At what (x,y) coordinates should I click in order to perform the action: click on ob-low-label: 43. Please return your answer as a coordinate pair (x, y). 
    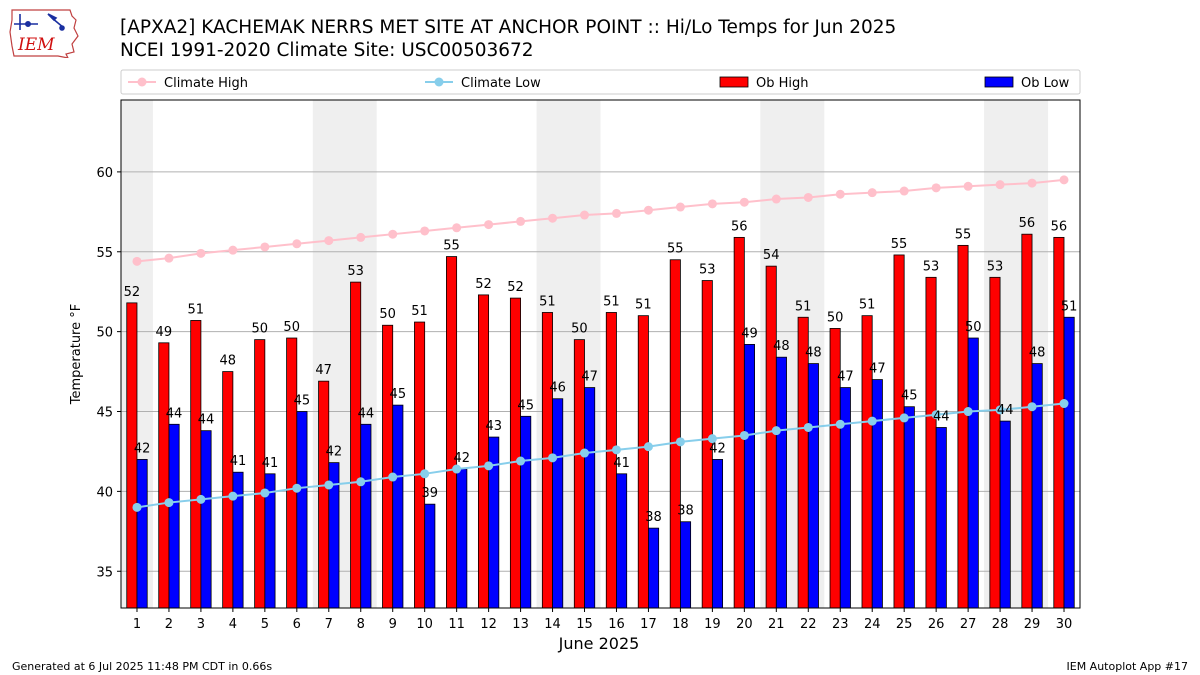
    Looking at the image, I should click on (493, 426).